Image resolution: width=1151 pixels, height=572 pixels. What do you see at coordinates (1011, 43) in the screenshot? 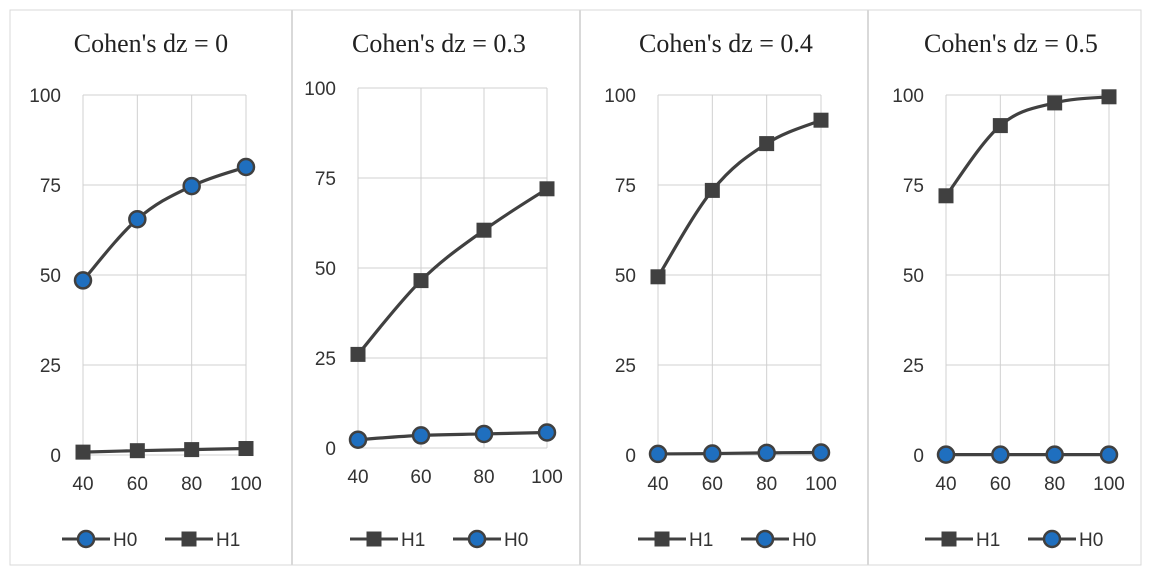
I see `chart-title: Cohen's dz = 0.5` at bounding box center [1011, 43].